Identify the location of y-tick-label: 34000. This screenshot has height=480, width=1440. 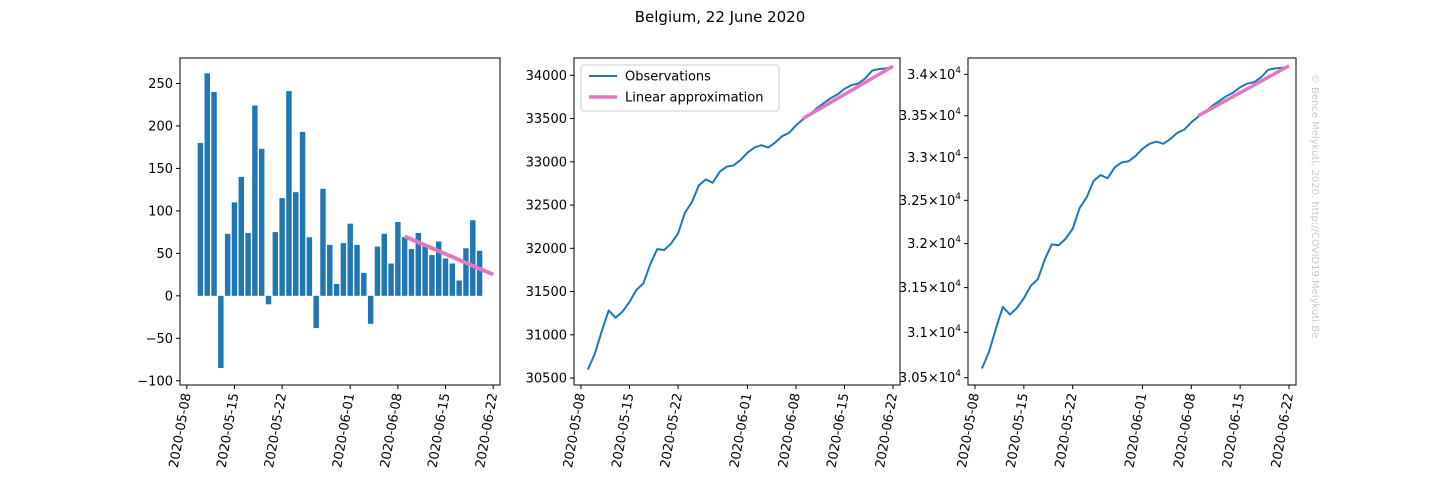
(546, 76).